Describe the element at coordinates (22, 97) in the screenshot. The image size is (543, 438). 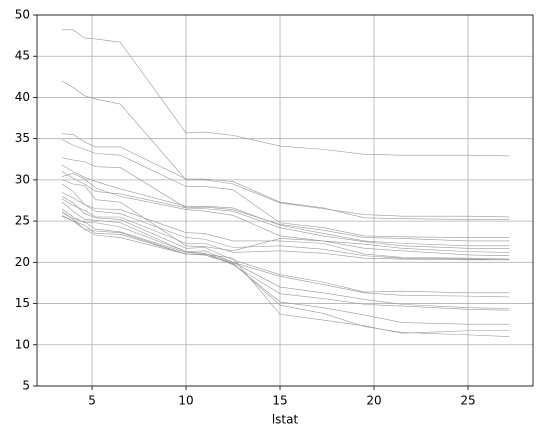
I see `y-tick-label: 40` at that location.